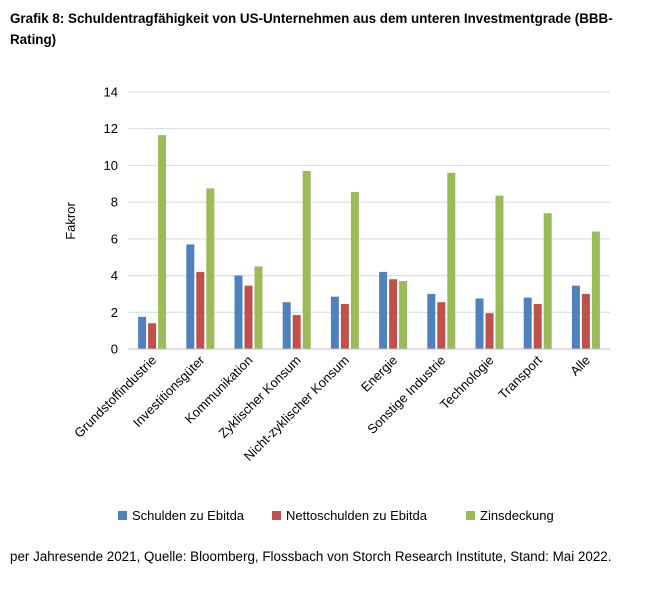 This screenshot has height=590, width=672. I want to click on legend-item: Nettoschulden zu Ebitda, so click(349, 515).